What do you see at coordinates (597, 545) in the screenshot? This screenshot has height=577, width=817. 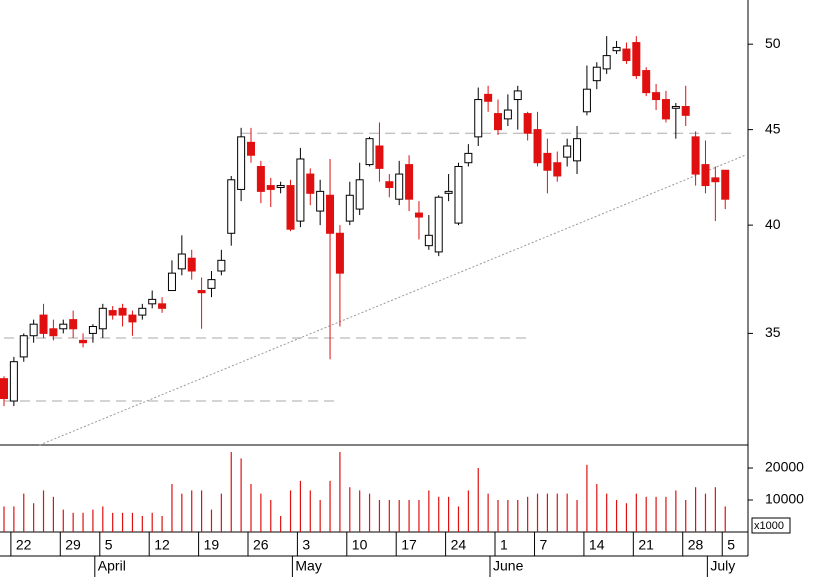 I see `x-tick-label: 14` at bounding box center [597, 545].